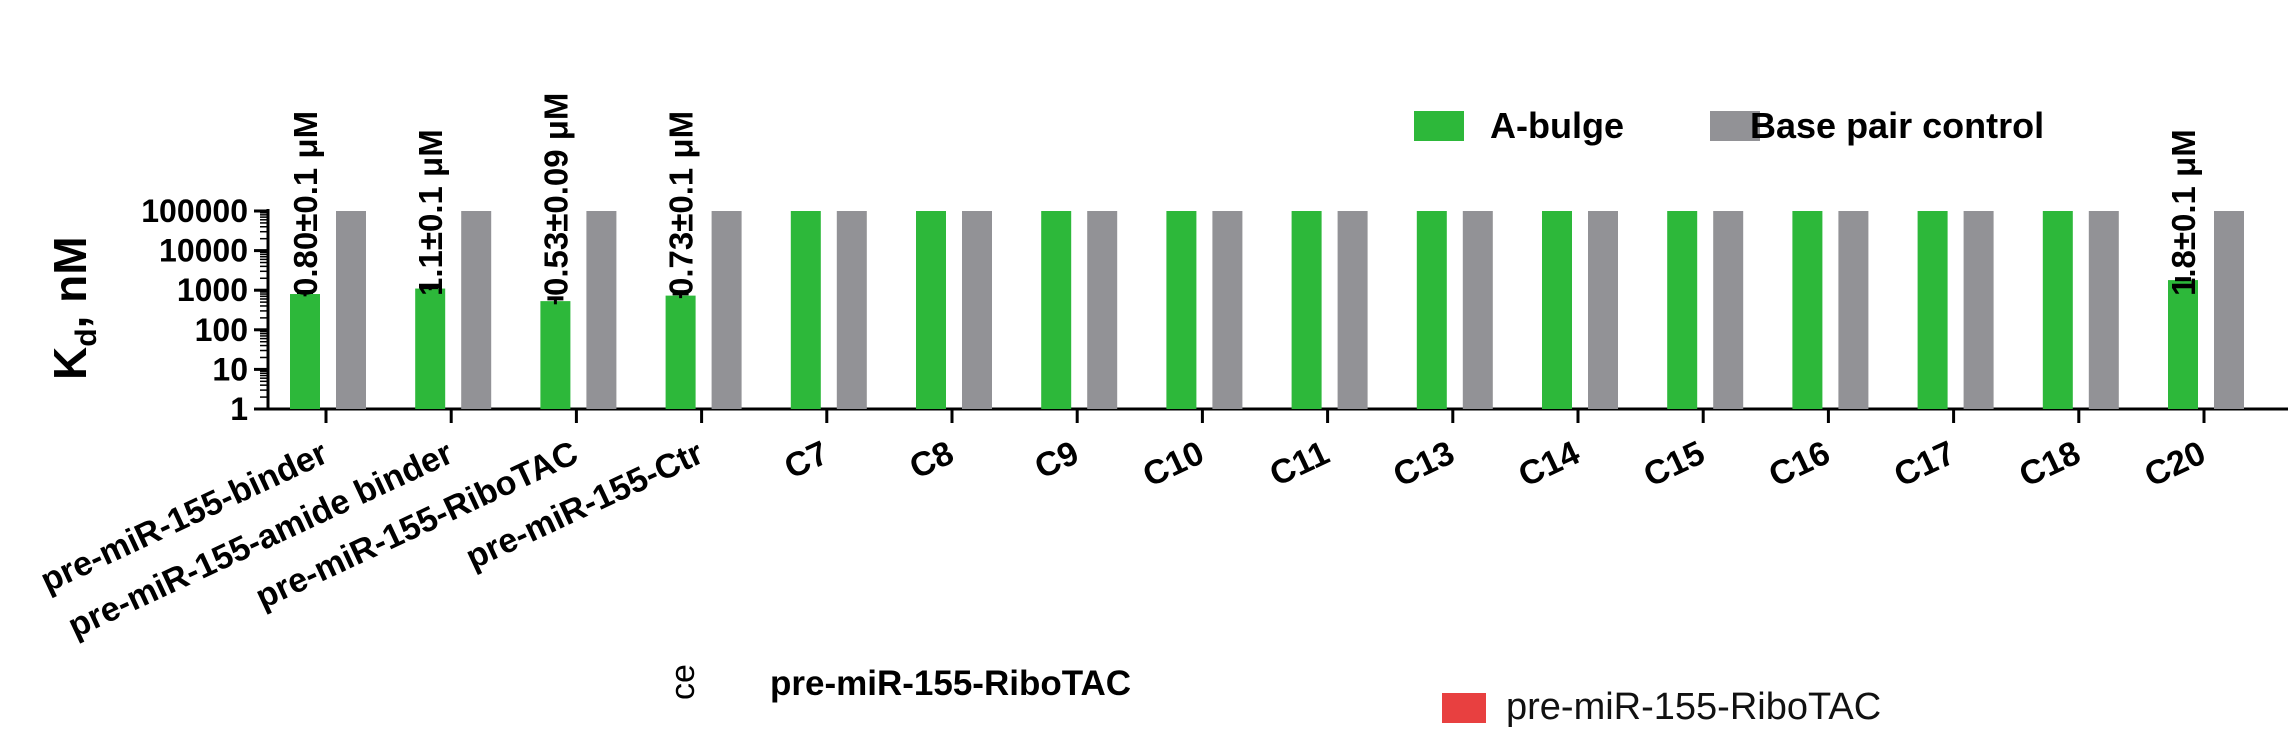  I want to click on lower-legend-swatch, so click(1464, 707).